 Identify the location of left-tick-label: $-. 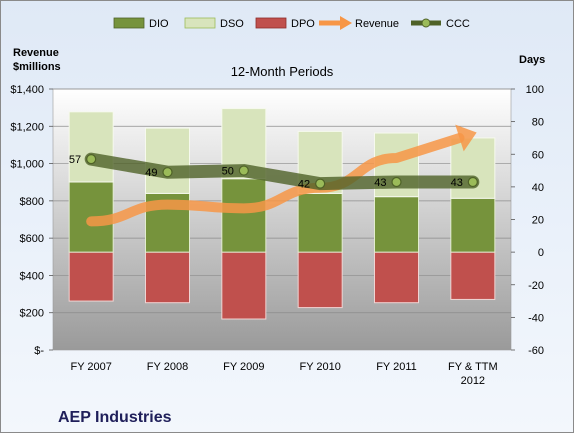
(39, 351).